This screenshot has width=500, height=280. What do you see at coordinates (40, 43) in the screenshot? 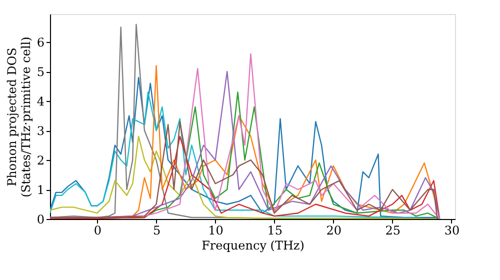
I see `y-tick-label: 6` at bounding box center [40, 43].